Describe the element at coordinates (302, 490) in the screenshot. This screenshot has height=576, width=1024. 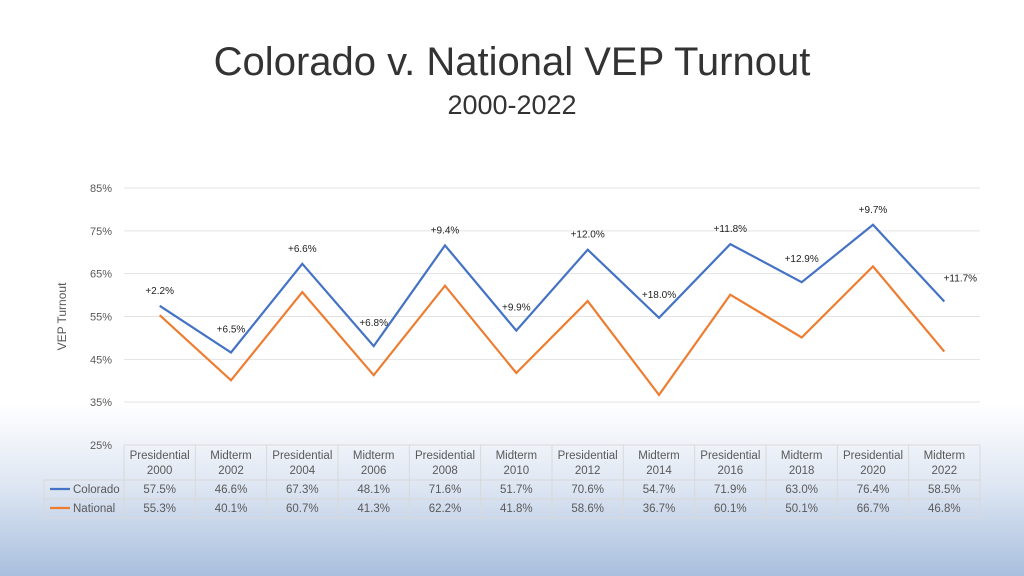
I see `table-cell: 67.3%` at that location.